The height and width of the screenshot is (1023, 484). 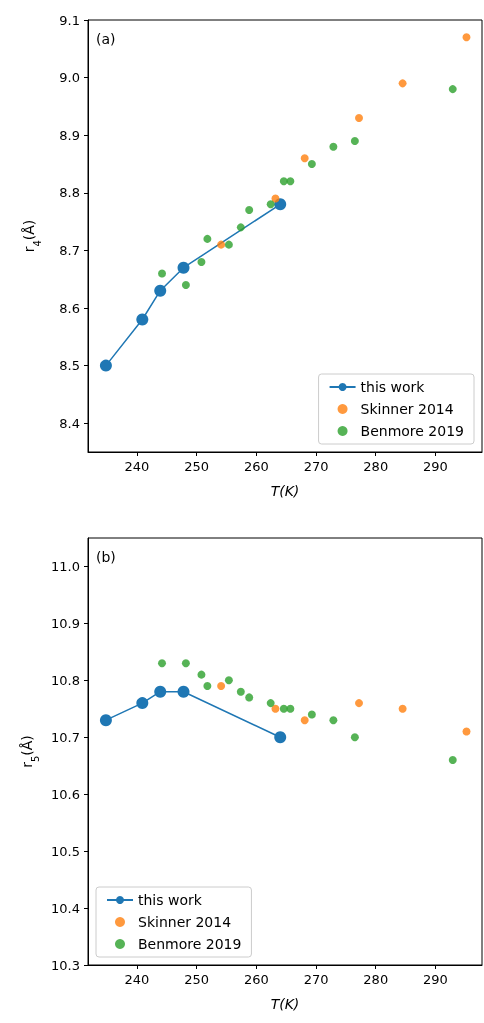 I want to click on y-tick-label: 8.9, so click(x=69, y=135).